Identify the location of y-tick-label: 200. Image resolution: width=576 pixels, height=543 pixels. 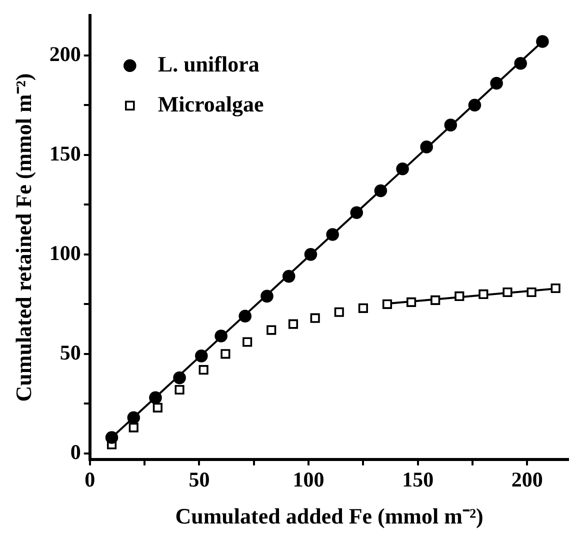
(65, 54).